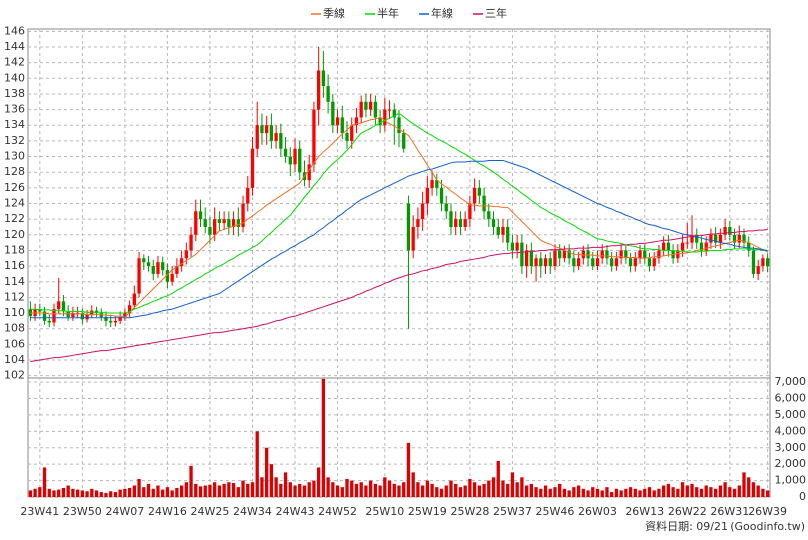 The width and height of the screenshot is (808, 540). I want to click on x-tick-label: 25W19, so click(427, 511).